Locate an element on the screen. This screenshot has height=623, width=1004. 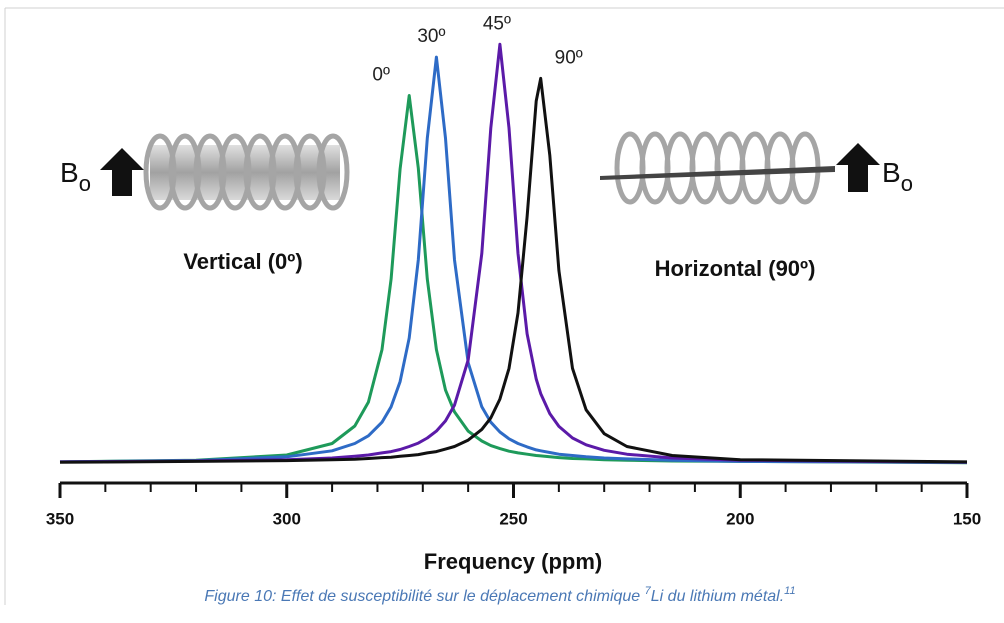
peak-label: 45º is located at coordinates (497, 23).